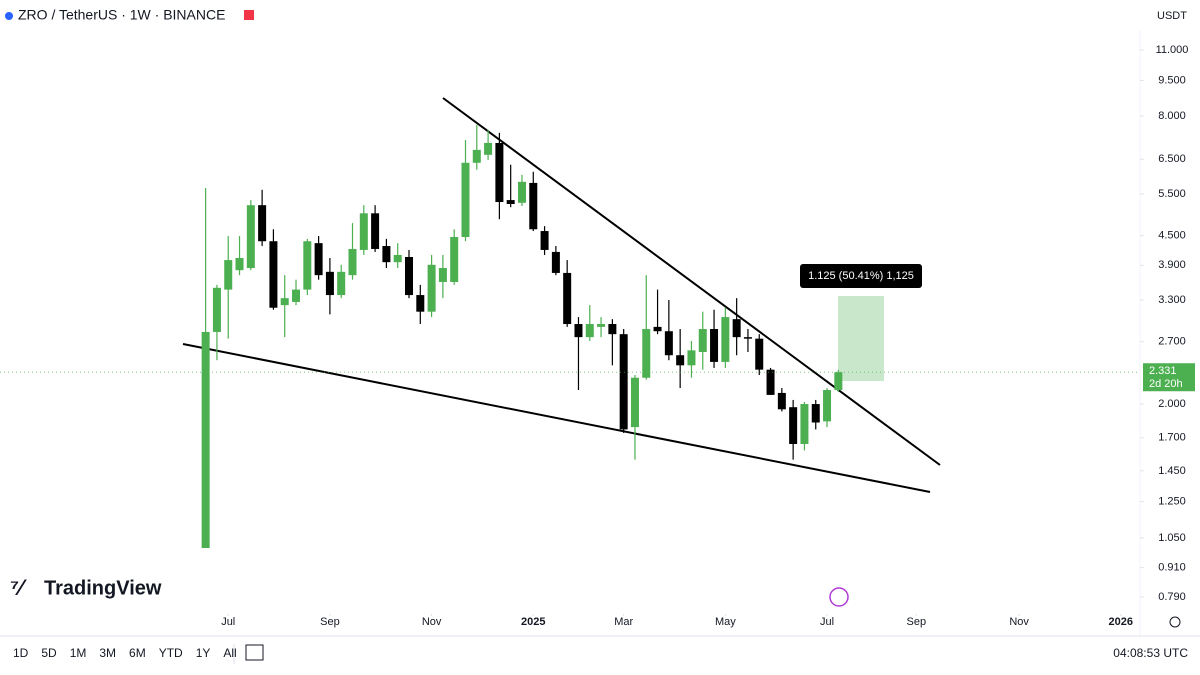 The height and width of the screenshot is (675, 1200). I want to click on clock: 04:08:53 UTC, so click(1150, 653).